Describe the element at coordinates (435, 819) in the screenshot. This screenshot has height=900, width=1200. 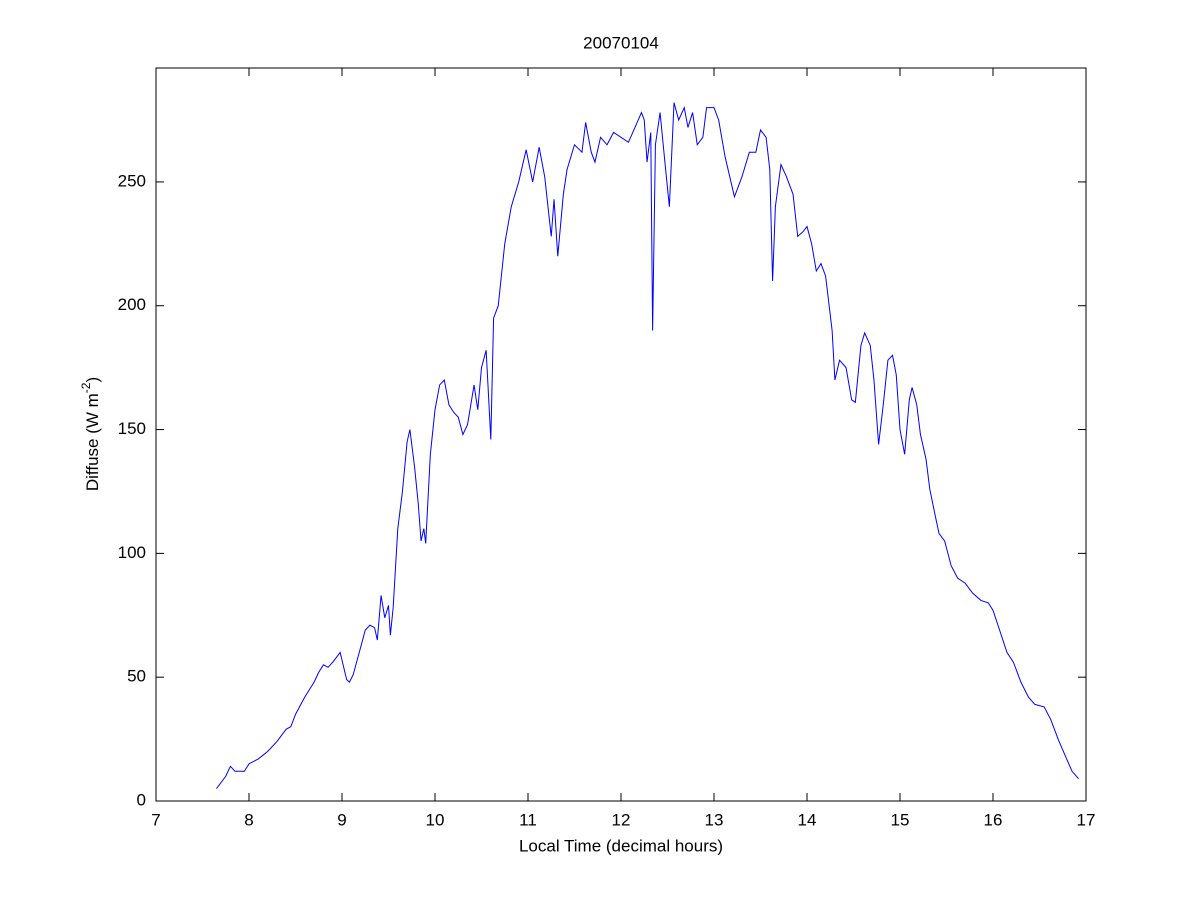
I see `x-tick-label: 10` at that location.